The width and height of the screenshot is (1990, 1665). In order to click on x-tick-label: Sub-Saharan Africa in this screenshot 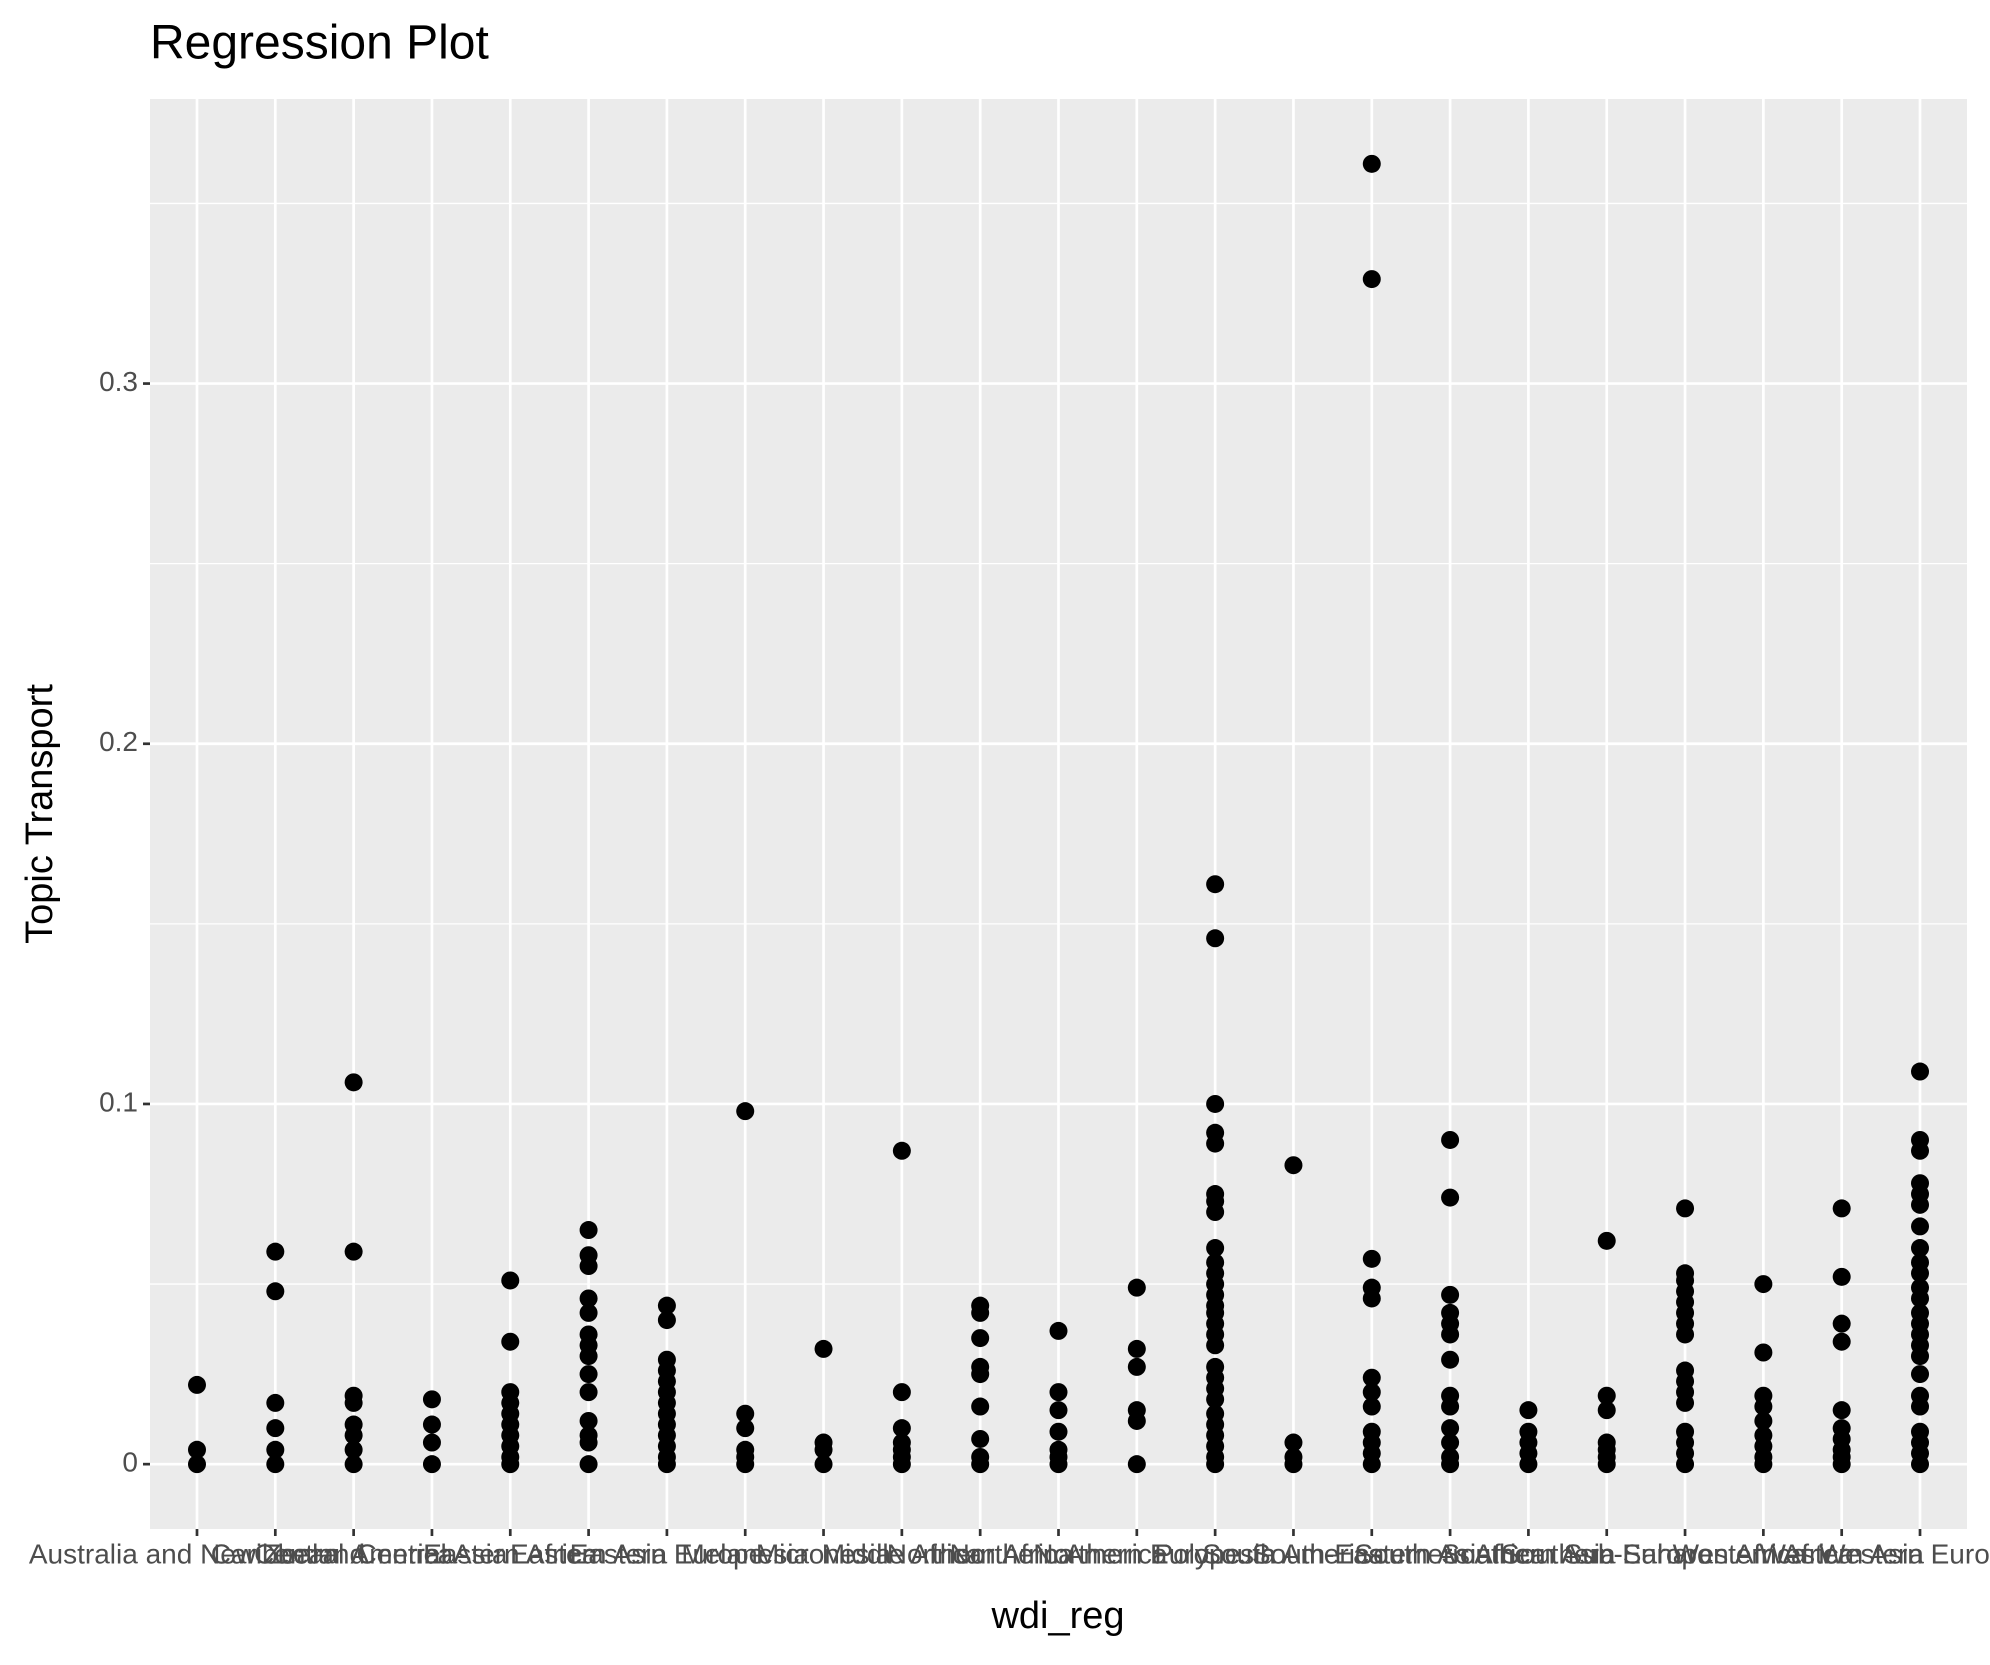, I will do `click(1685, 1553)`.